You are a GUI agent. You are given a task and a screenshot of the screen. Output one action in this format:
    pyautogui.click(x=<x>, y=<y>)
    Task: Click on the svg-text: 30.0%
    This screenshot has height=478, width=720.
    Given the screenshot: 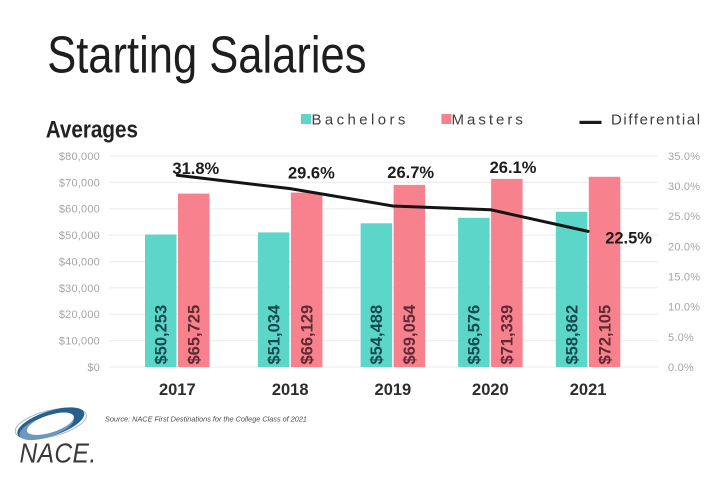 What is the action you would take?
    pyautogui.click(x=684, y=187)
    